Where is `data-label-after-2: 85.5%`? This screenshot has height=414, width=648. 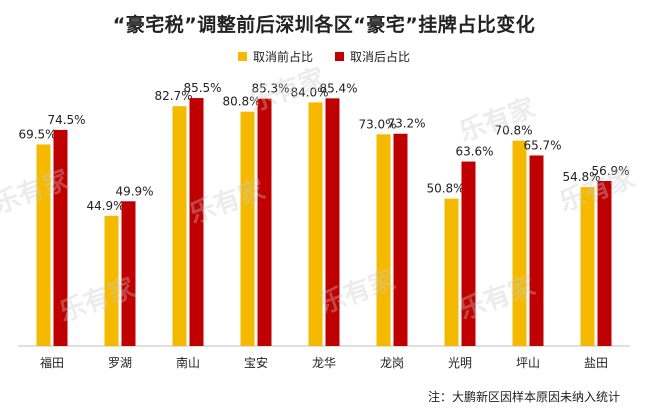
data-label-after-2: 85.5% is located at coordinates (202, 88).